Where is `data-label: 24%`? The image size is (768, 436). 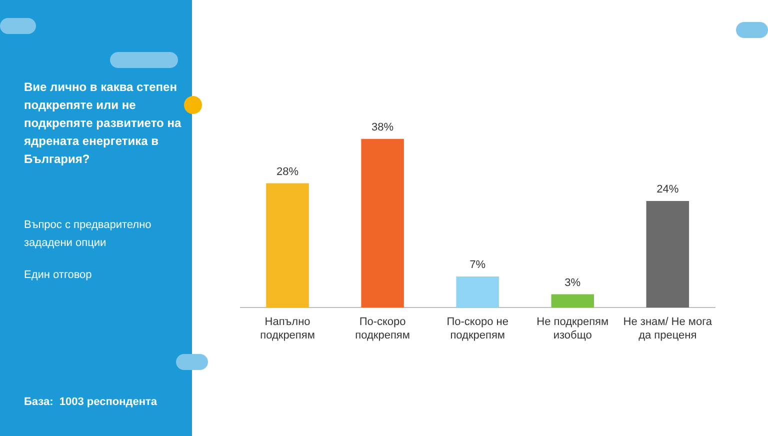 data-label: 24% is located at coordinates (667, 190).